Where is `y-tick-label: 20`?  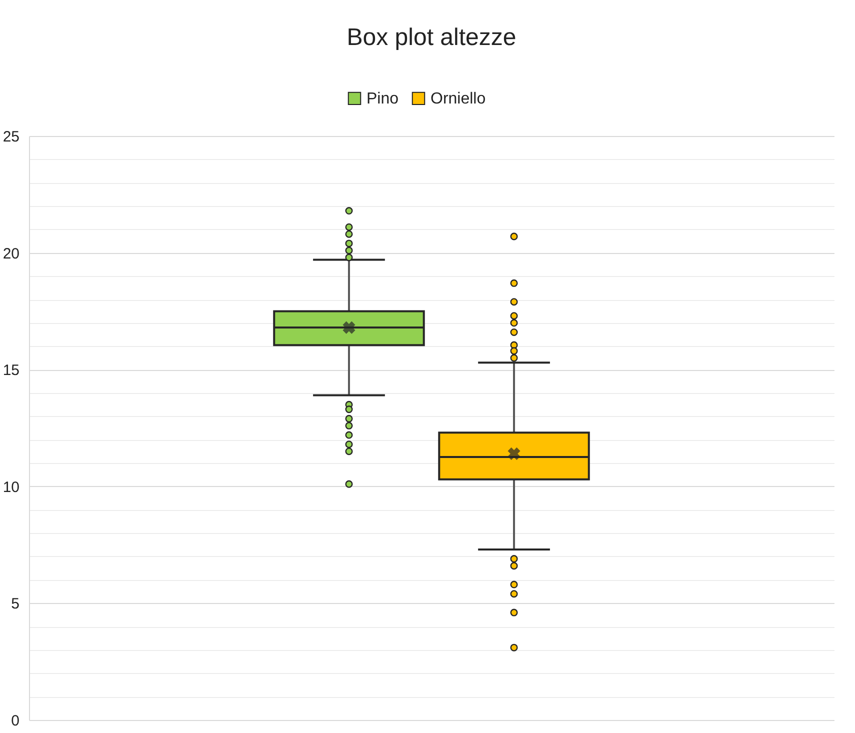 y-tick-label: 20 is located at coordinates (11, 253).